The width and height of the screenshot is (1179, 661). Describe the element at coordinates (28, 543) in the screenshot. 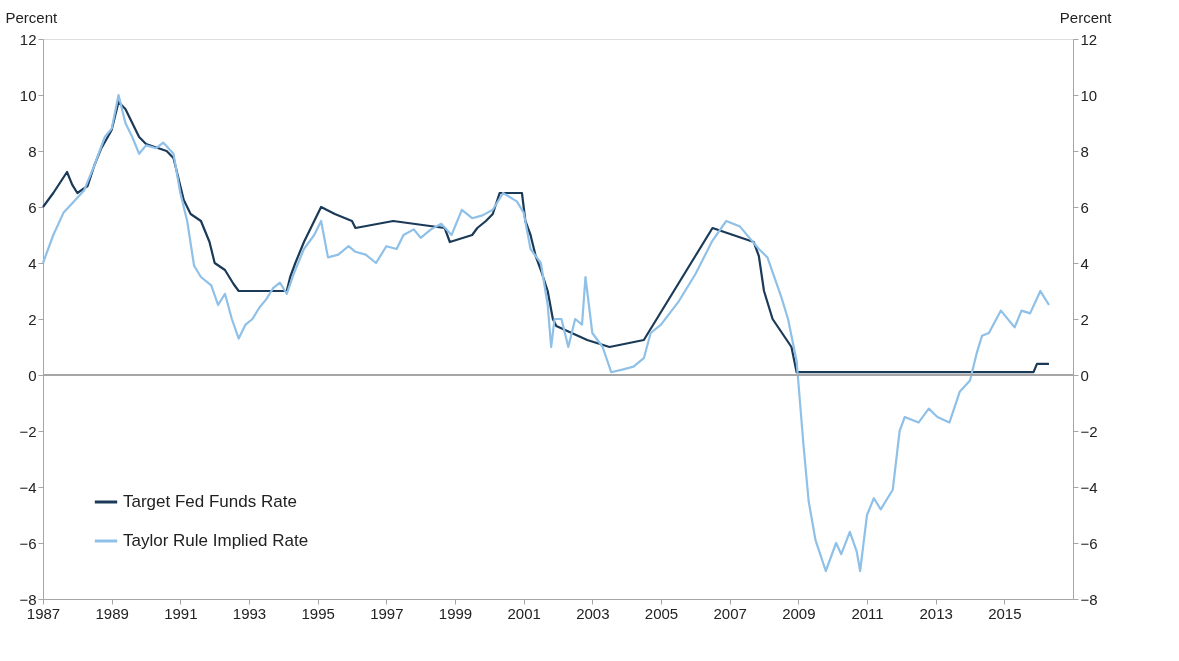

I see `y-tick-label: −6` at that location.